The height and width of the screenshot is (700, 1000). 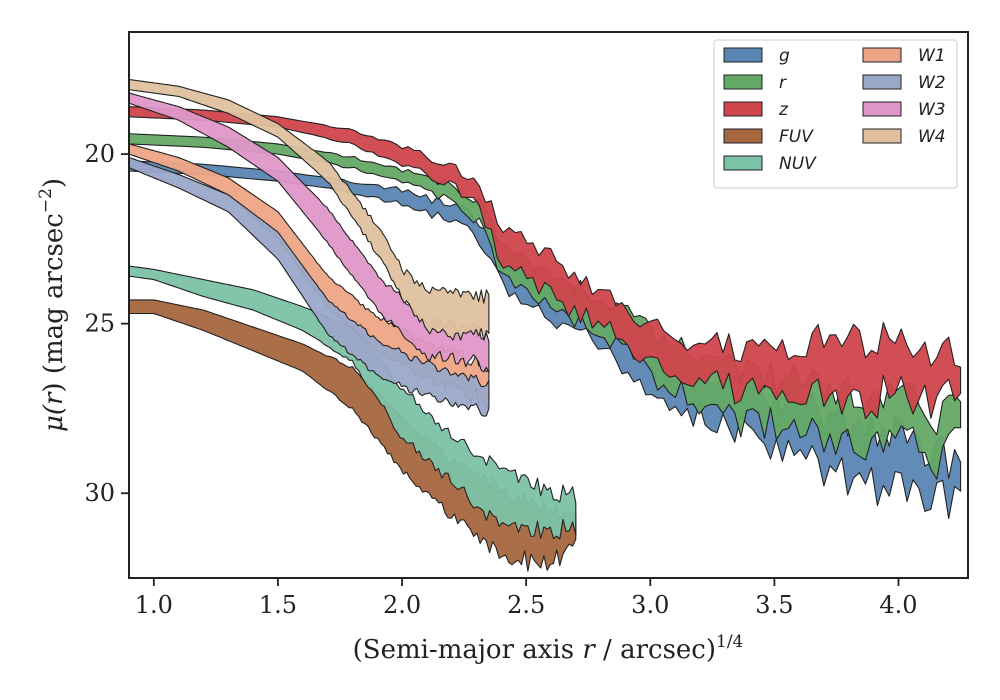 I want to click on legend-swatch-w3, so click(x=882, y=109).